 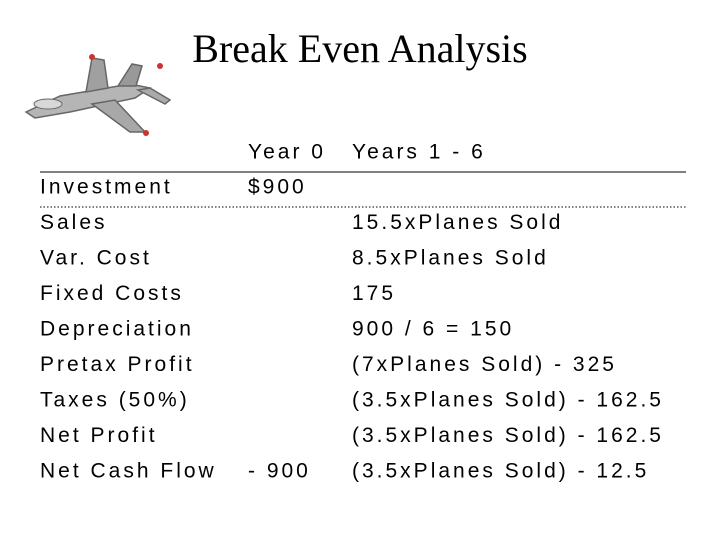 I want to click on years-cell: 8.5xPlanes Sold, so click(x=450, y=258).